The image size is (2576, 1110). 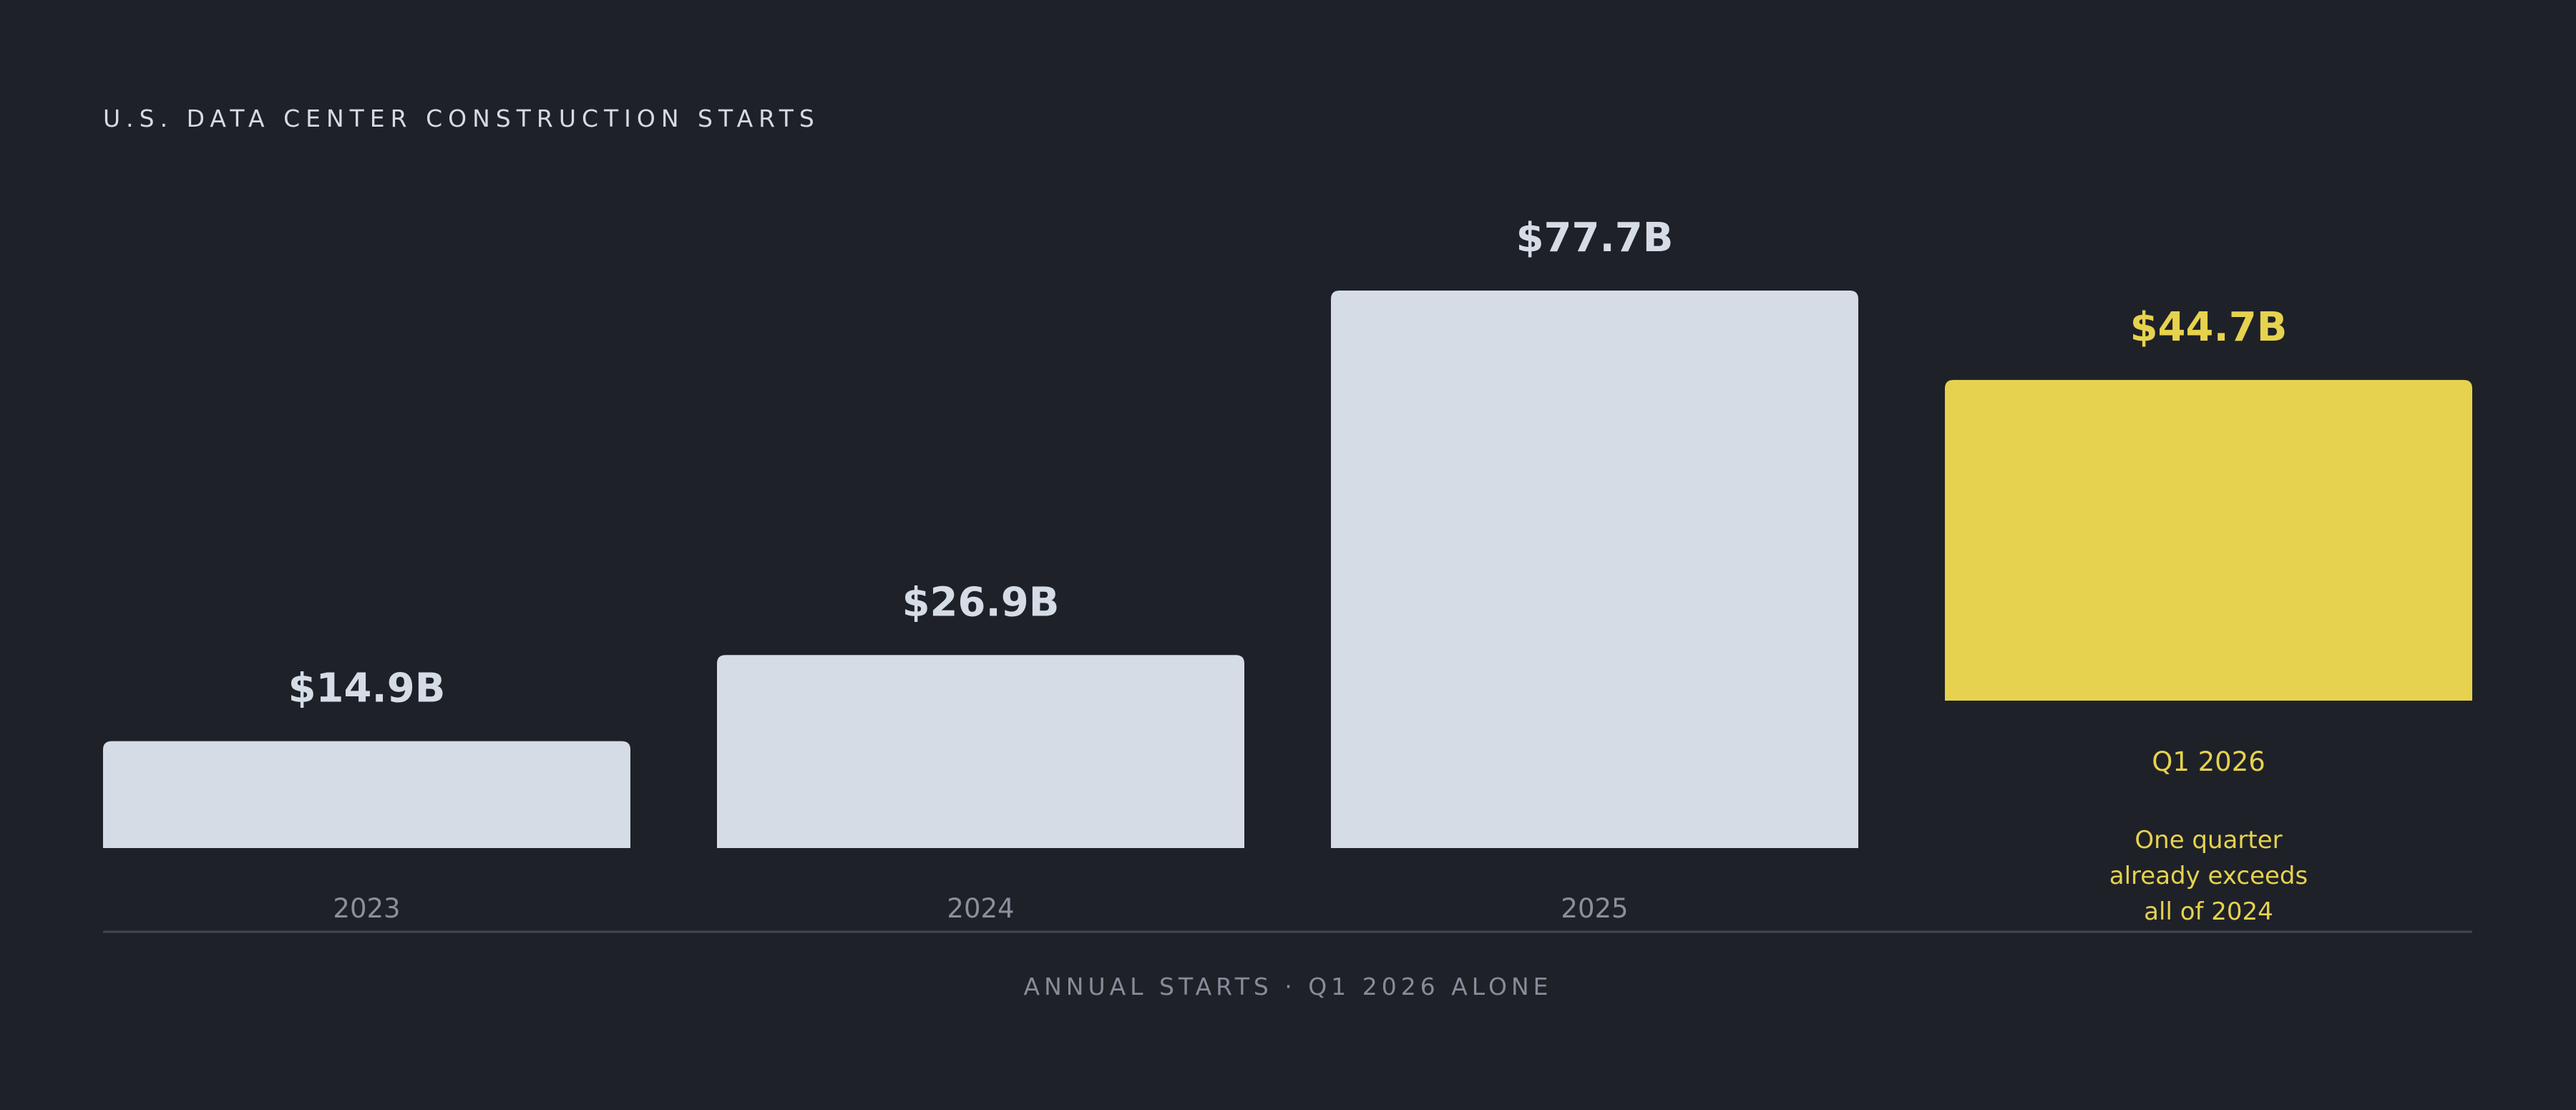 What do you see at coordinates (367, 689) in the screenshot?
I see `bar-value-label: $14.9B` at bounding box center [367, 689].